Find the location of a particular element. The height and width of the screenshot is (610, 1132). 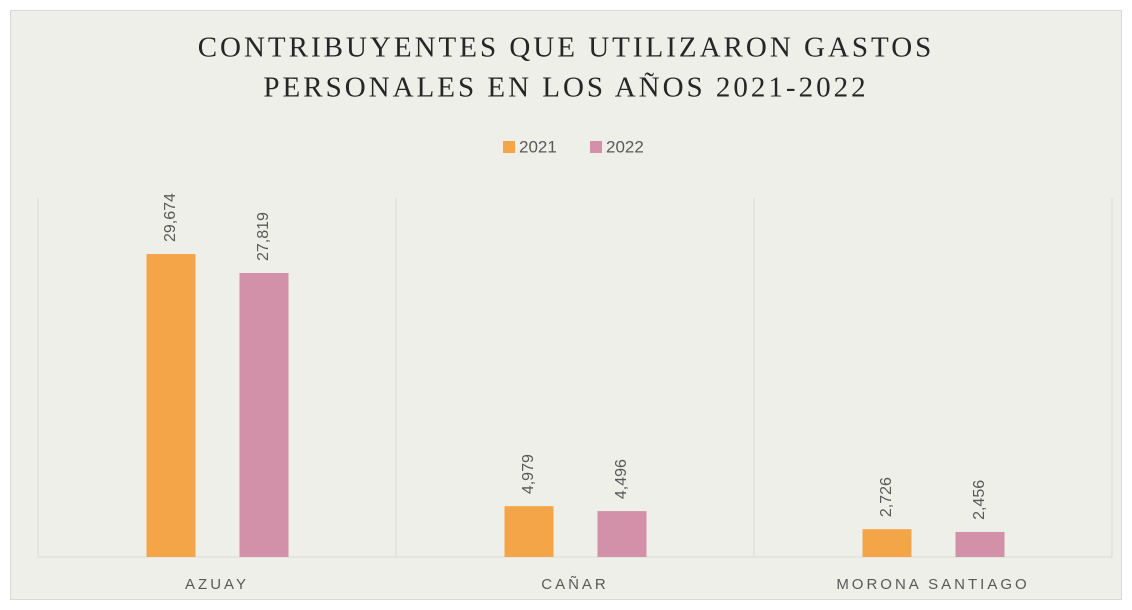

chart-title: CONTRIBUYENTES QUE UTILIZARON GASTOS is located at coordinates (566, 48).